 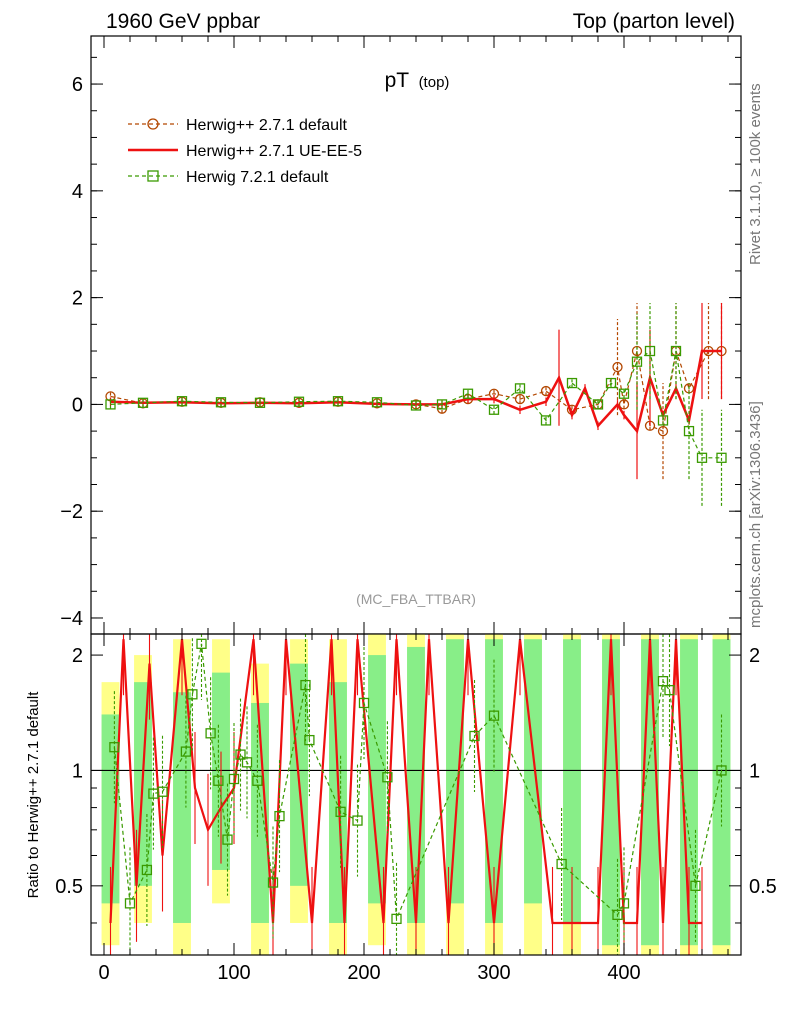 I want to click on source-label: mcplots.cern.ch [arXiv:1306.3436], so click(x=755, y=514).